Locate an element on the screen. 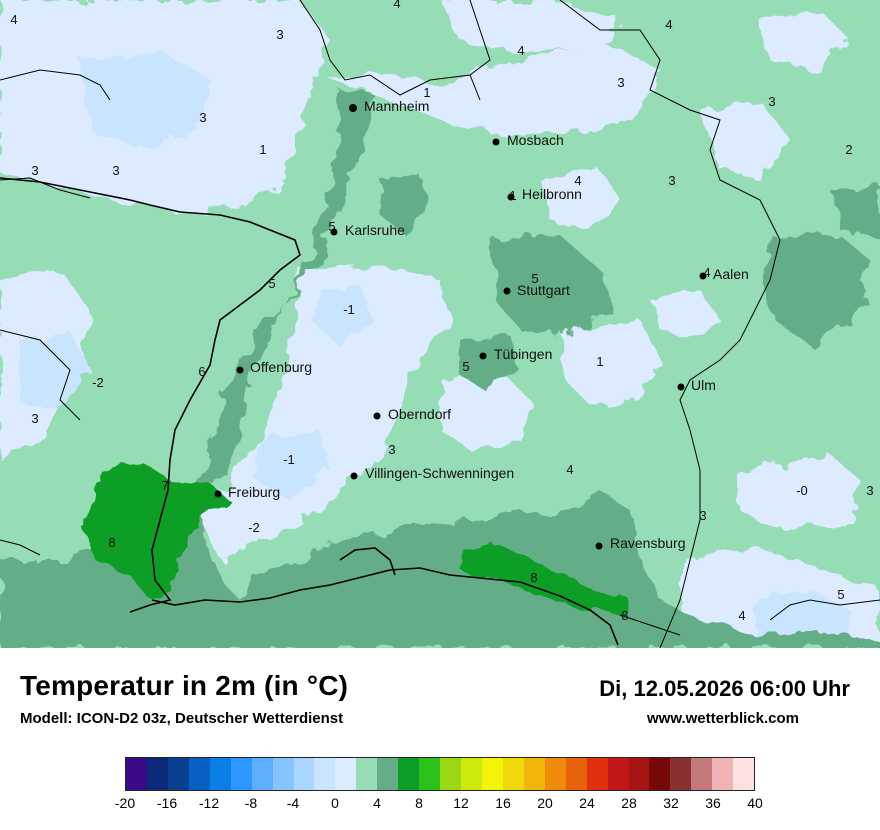 This screenshot has width=880, height=830. city-heilbronn: Heilbronn is located at coordinates (544, 194).